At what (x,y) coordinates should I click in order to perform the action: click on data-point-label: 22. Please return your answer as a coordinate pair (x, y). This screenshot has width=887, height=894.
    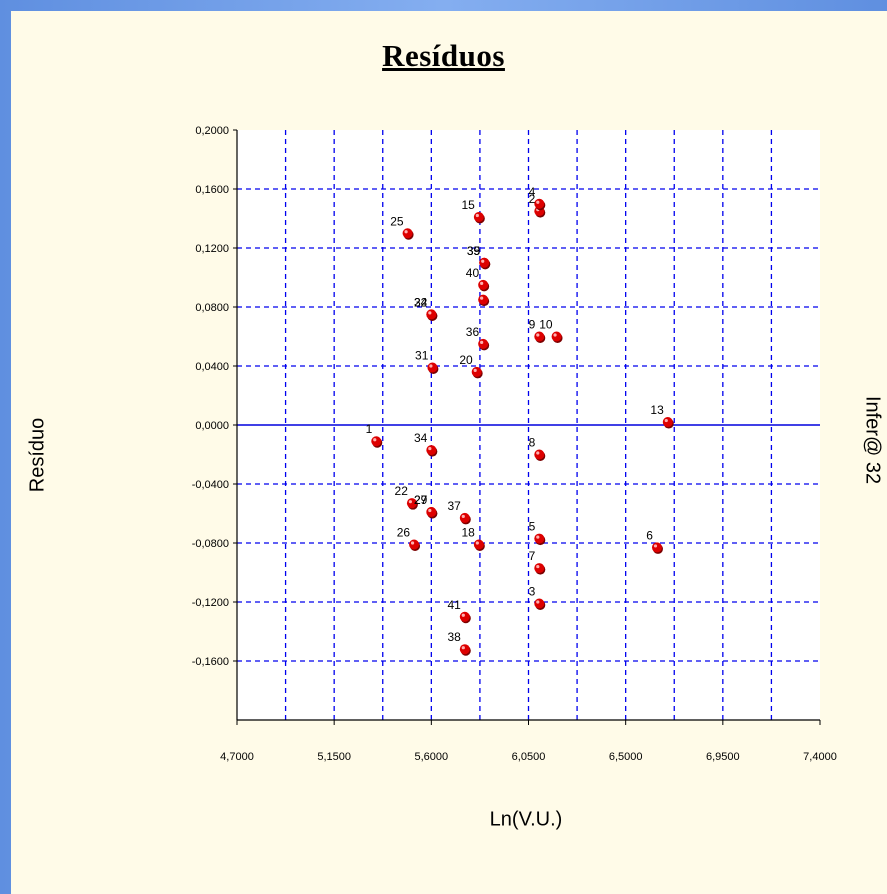
    Looking at the image, I should click on (402, 491).